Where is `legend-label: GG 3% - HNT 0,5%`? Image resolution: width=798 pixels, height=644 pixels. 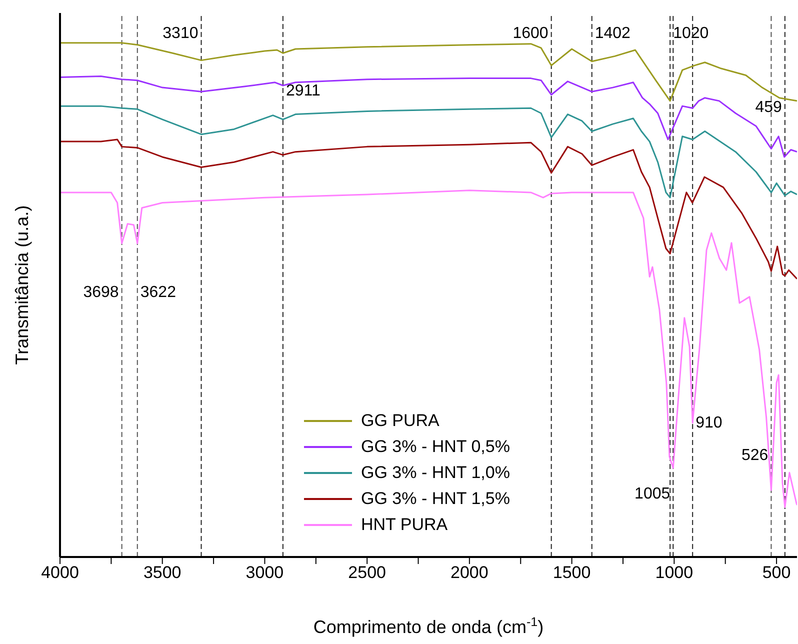 legend-label: GG 3% - HNT 0,5% is located at coordinates (435, 447).